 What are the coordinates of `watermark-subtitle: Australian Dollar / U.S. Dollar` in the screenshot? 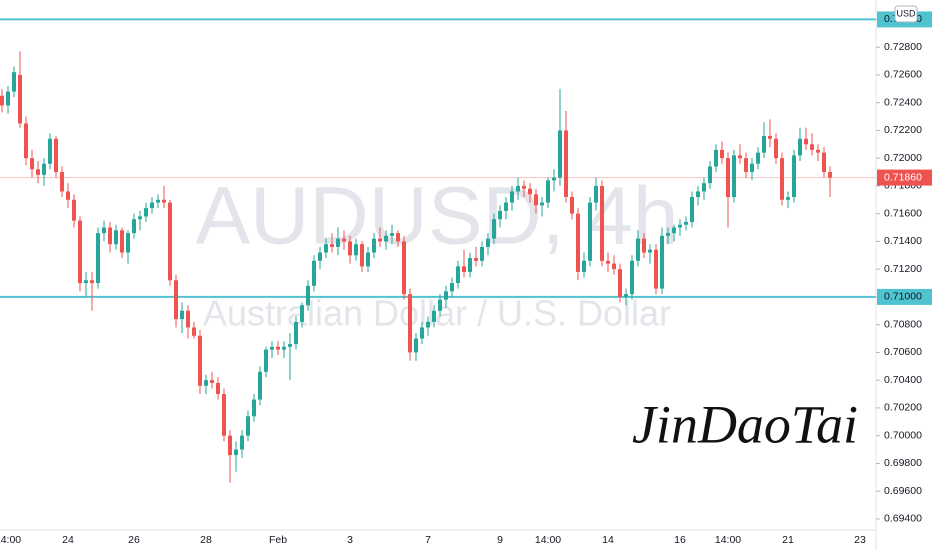 It's located at (437, 313).